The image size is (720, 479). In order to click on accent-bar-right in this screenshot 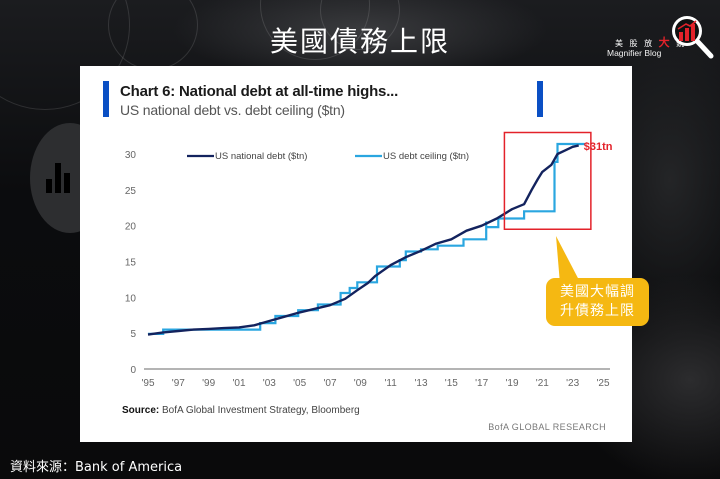, I will do `click(540, 99)`.